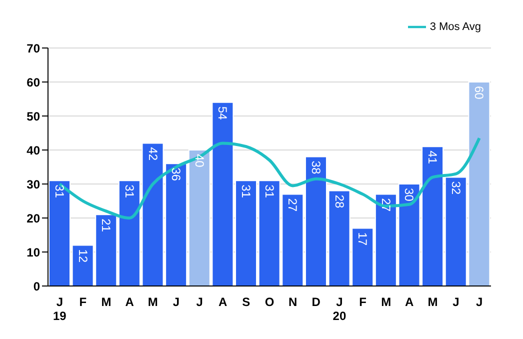  I want to click on legend-label: 3 Mos Avg, so click(455, 26).